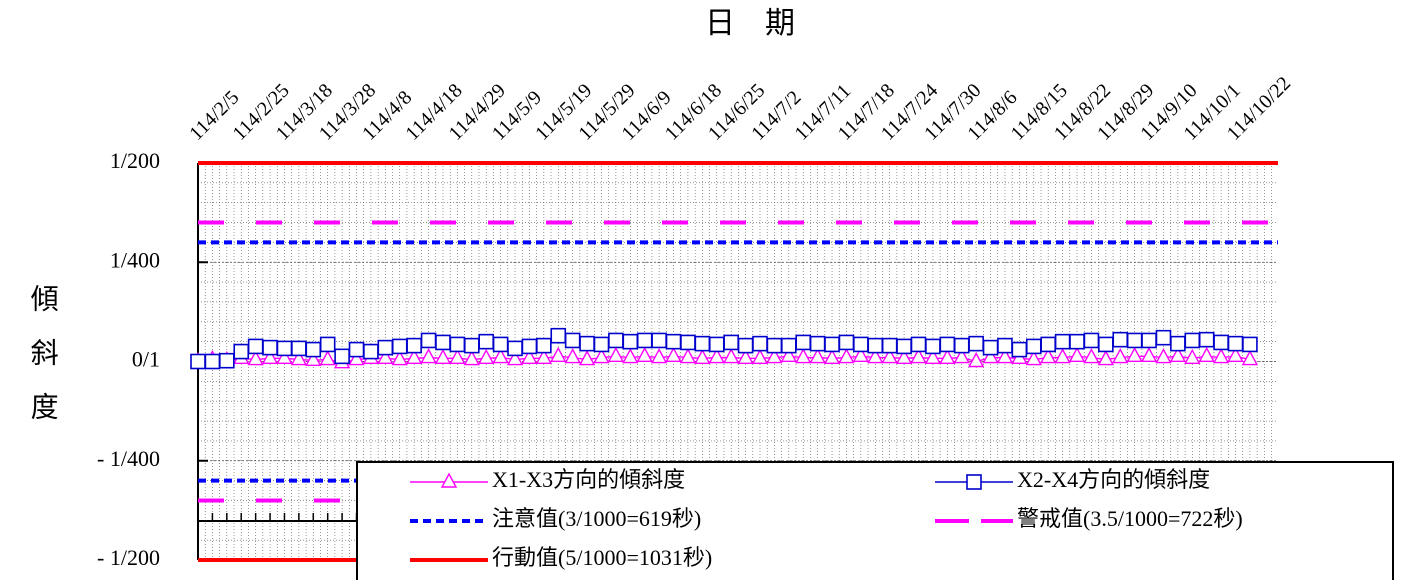 The width and height of the screenshot is (1405, 580). I want to click on legend-label: X1-X3方向的傾斜度, so click(588, 479).